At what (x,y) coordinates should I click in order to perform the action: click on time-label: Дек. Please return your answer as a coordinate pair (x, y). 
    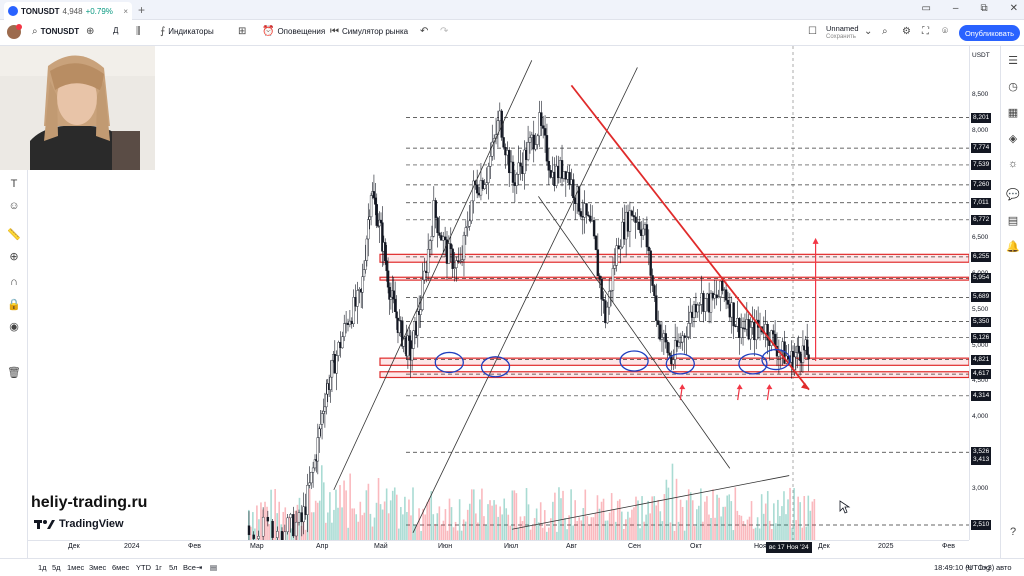
    Looking at the image, I should click on (824, 546).